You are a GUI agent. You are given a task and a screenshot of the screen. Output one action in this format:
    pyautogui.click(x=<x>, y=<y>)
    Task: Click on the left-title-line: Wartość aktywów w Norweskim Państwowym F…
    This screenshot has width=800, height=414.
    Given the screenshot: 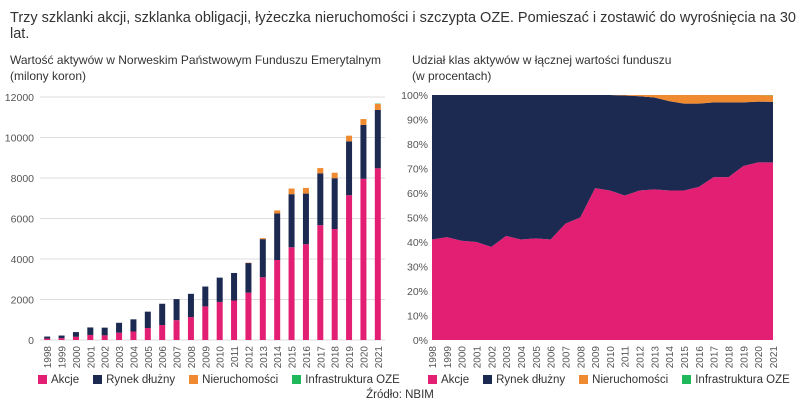 What is the action you would take?
    pyautogui.click(x=195, y=60)
    